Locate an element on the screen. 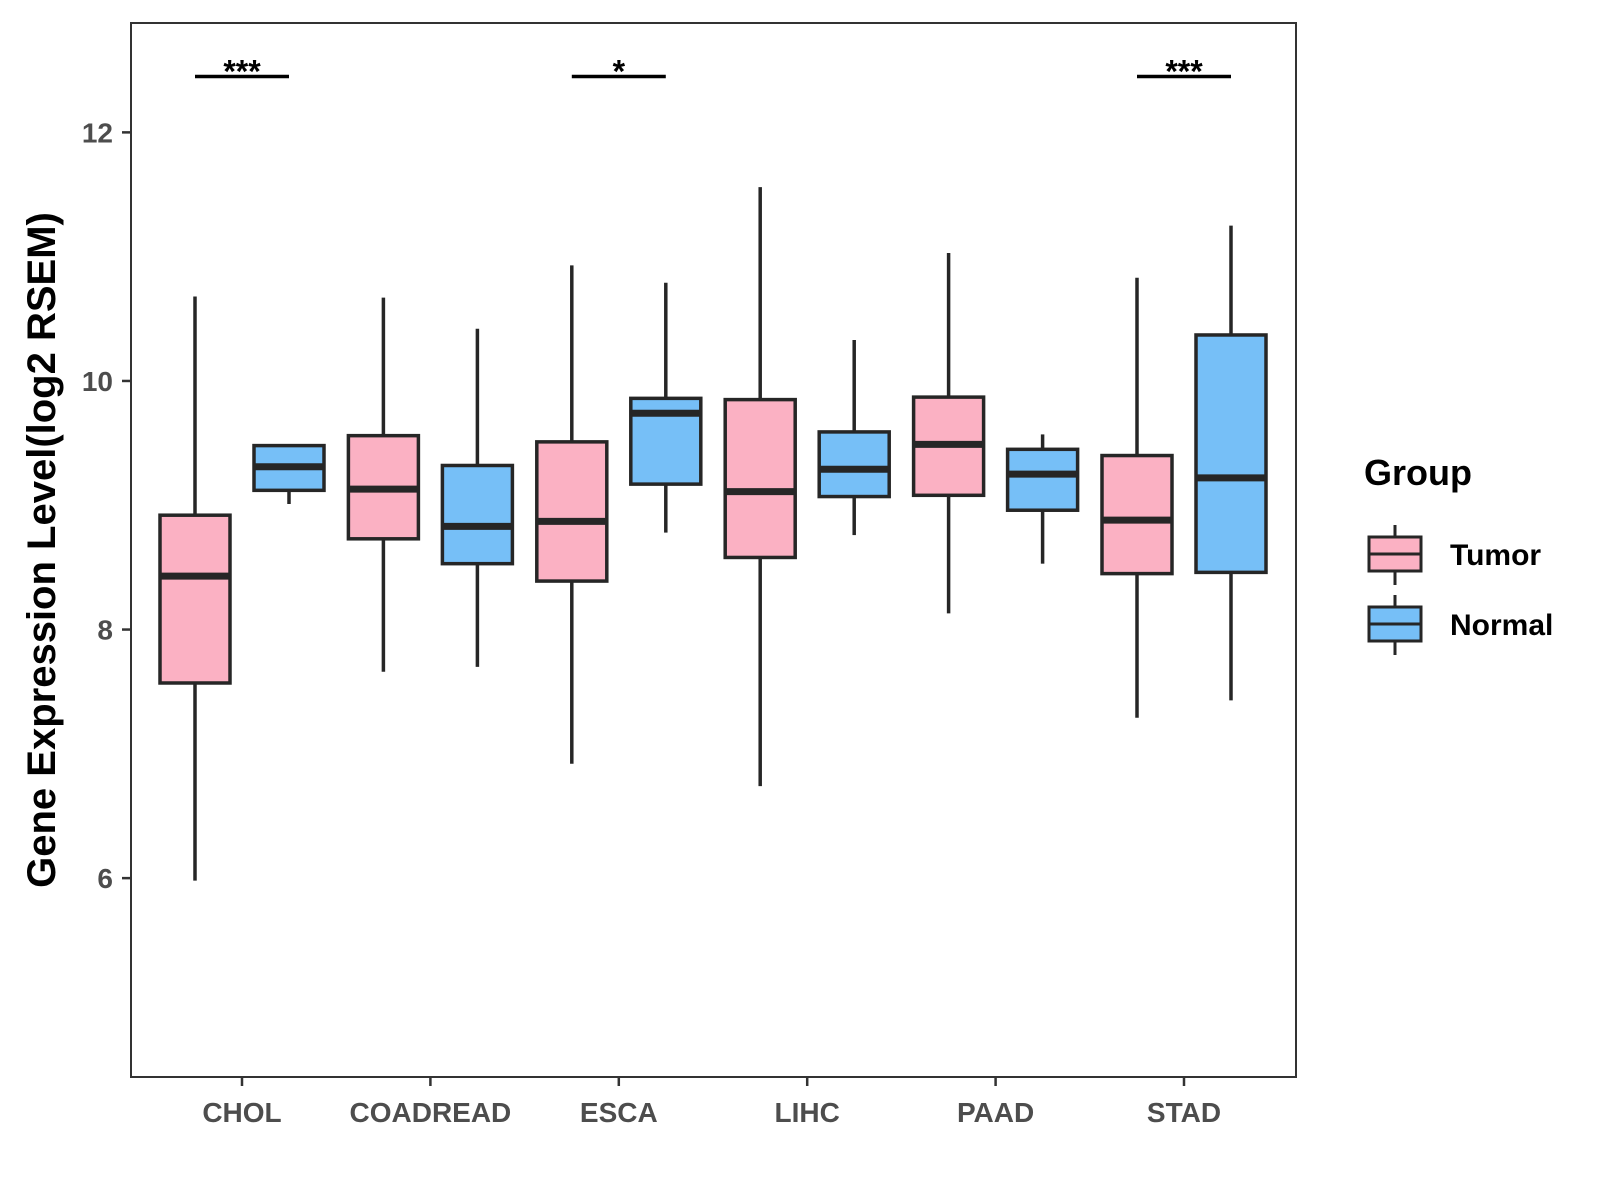  y-tick-label: 12 is located at coordinates (97, 132).